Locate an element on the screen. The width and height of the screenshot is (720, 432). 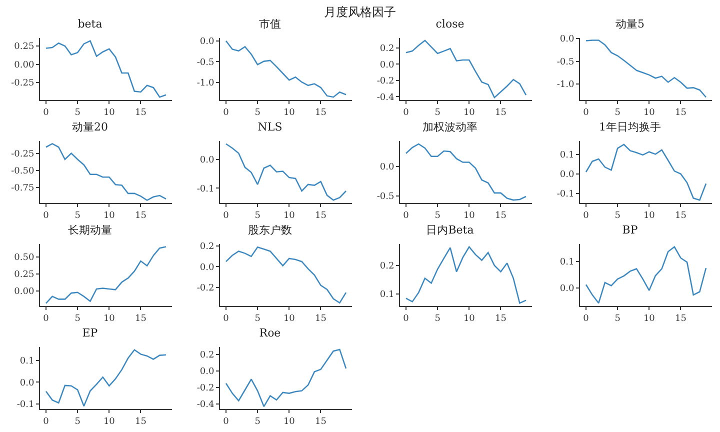
chart-title: NLS is located at coordinates (270, 127).